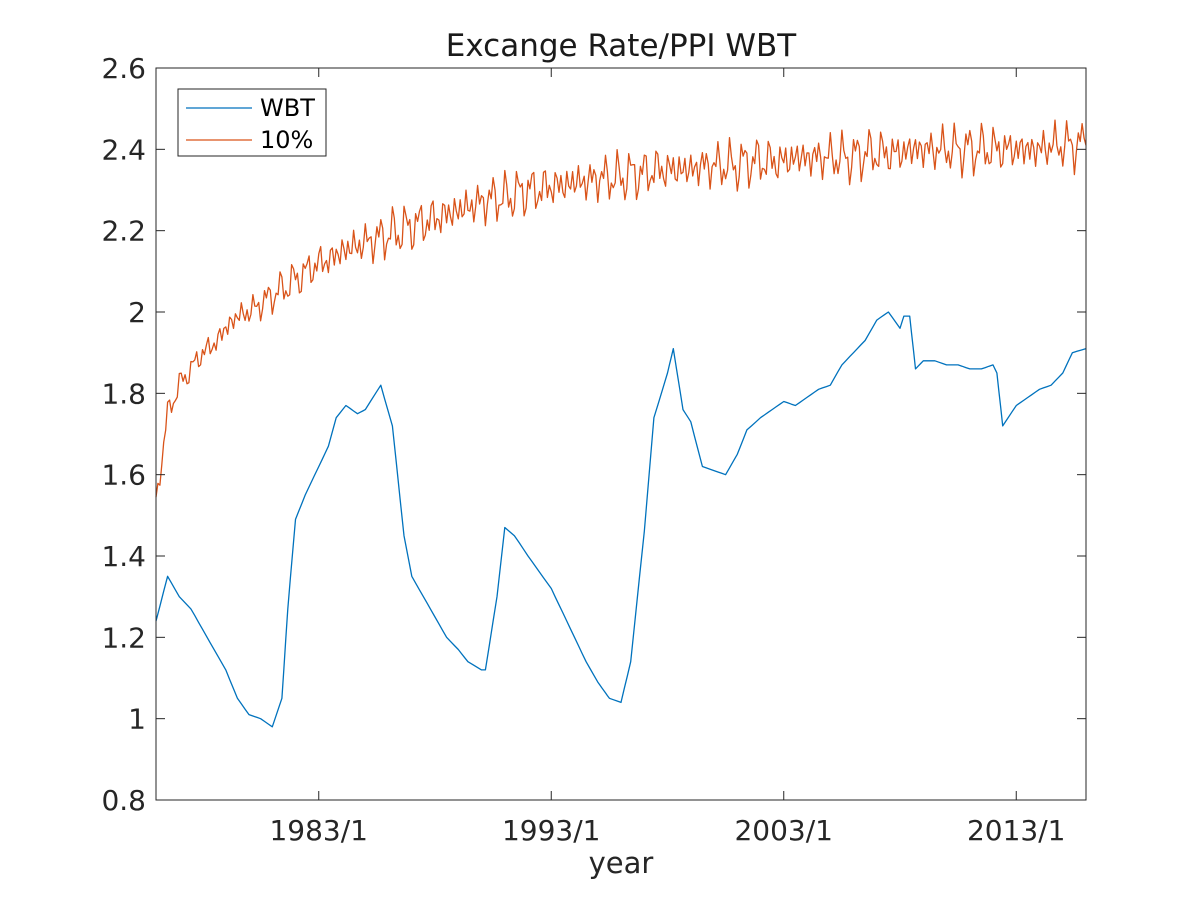  I want to click on x-axis-label: year, so click(621, 863).